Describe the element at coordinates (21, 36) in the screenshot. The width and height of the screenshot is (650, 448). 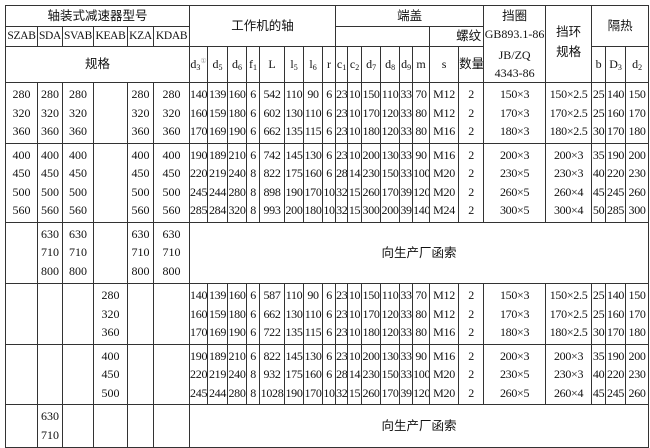
I see `model-szab: SZAB` at that location.